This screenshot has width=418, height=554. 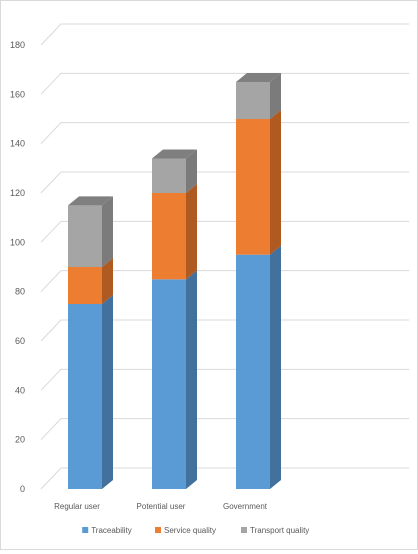 What do you see at coordinates (190, 530) in the screenshot?
I see `legend-label: Service quality` at bounding box center [190, 530].